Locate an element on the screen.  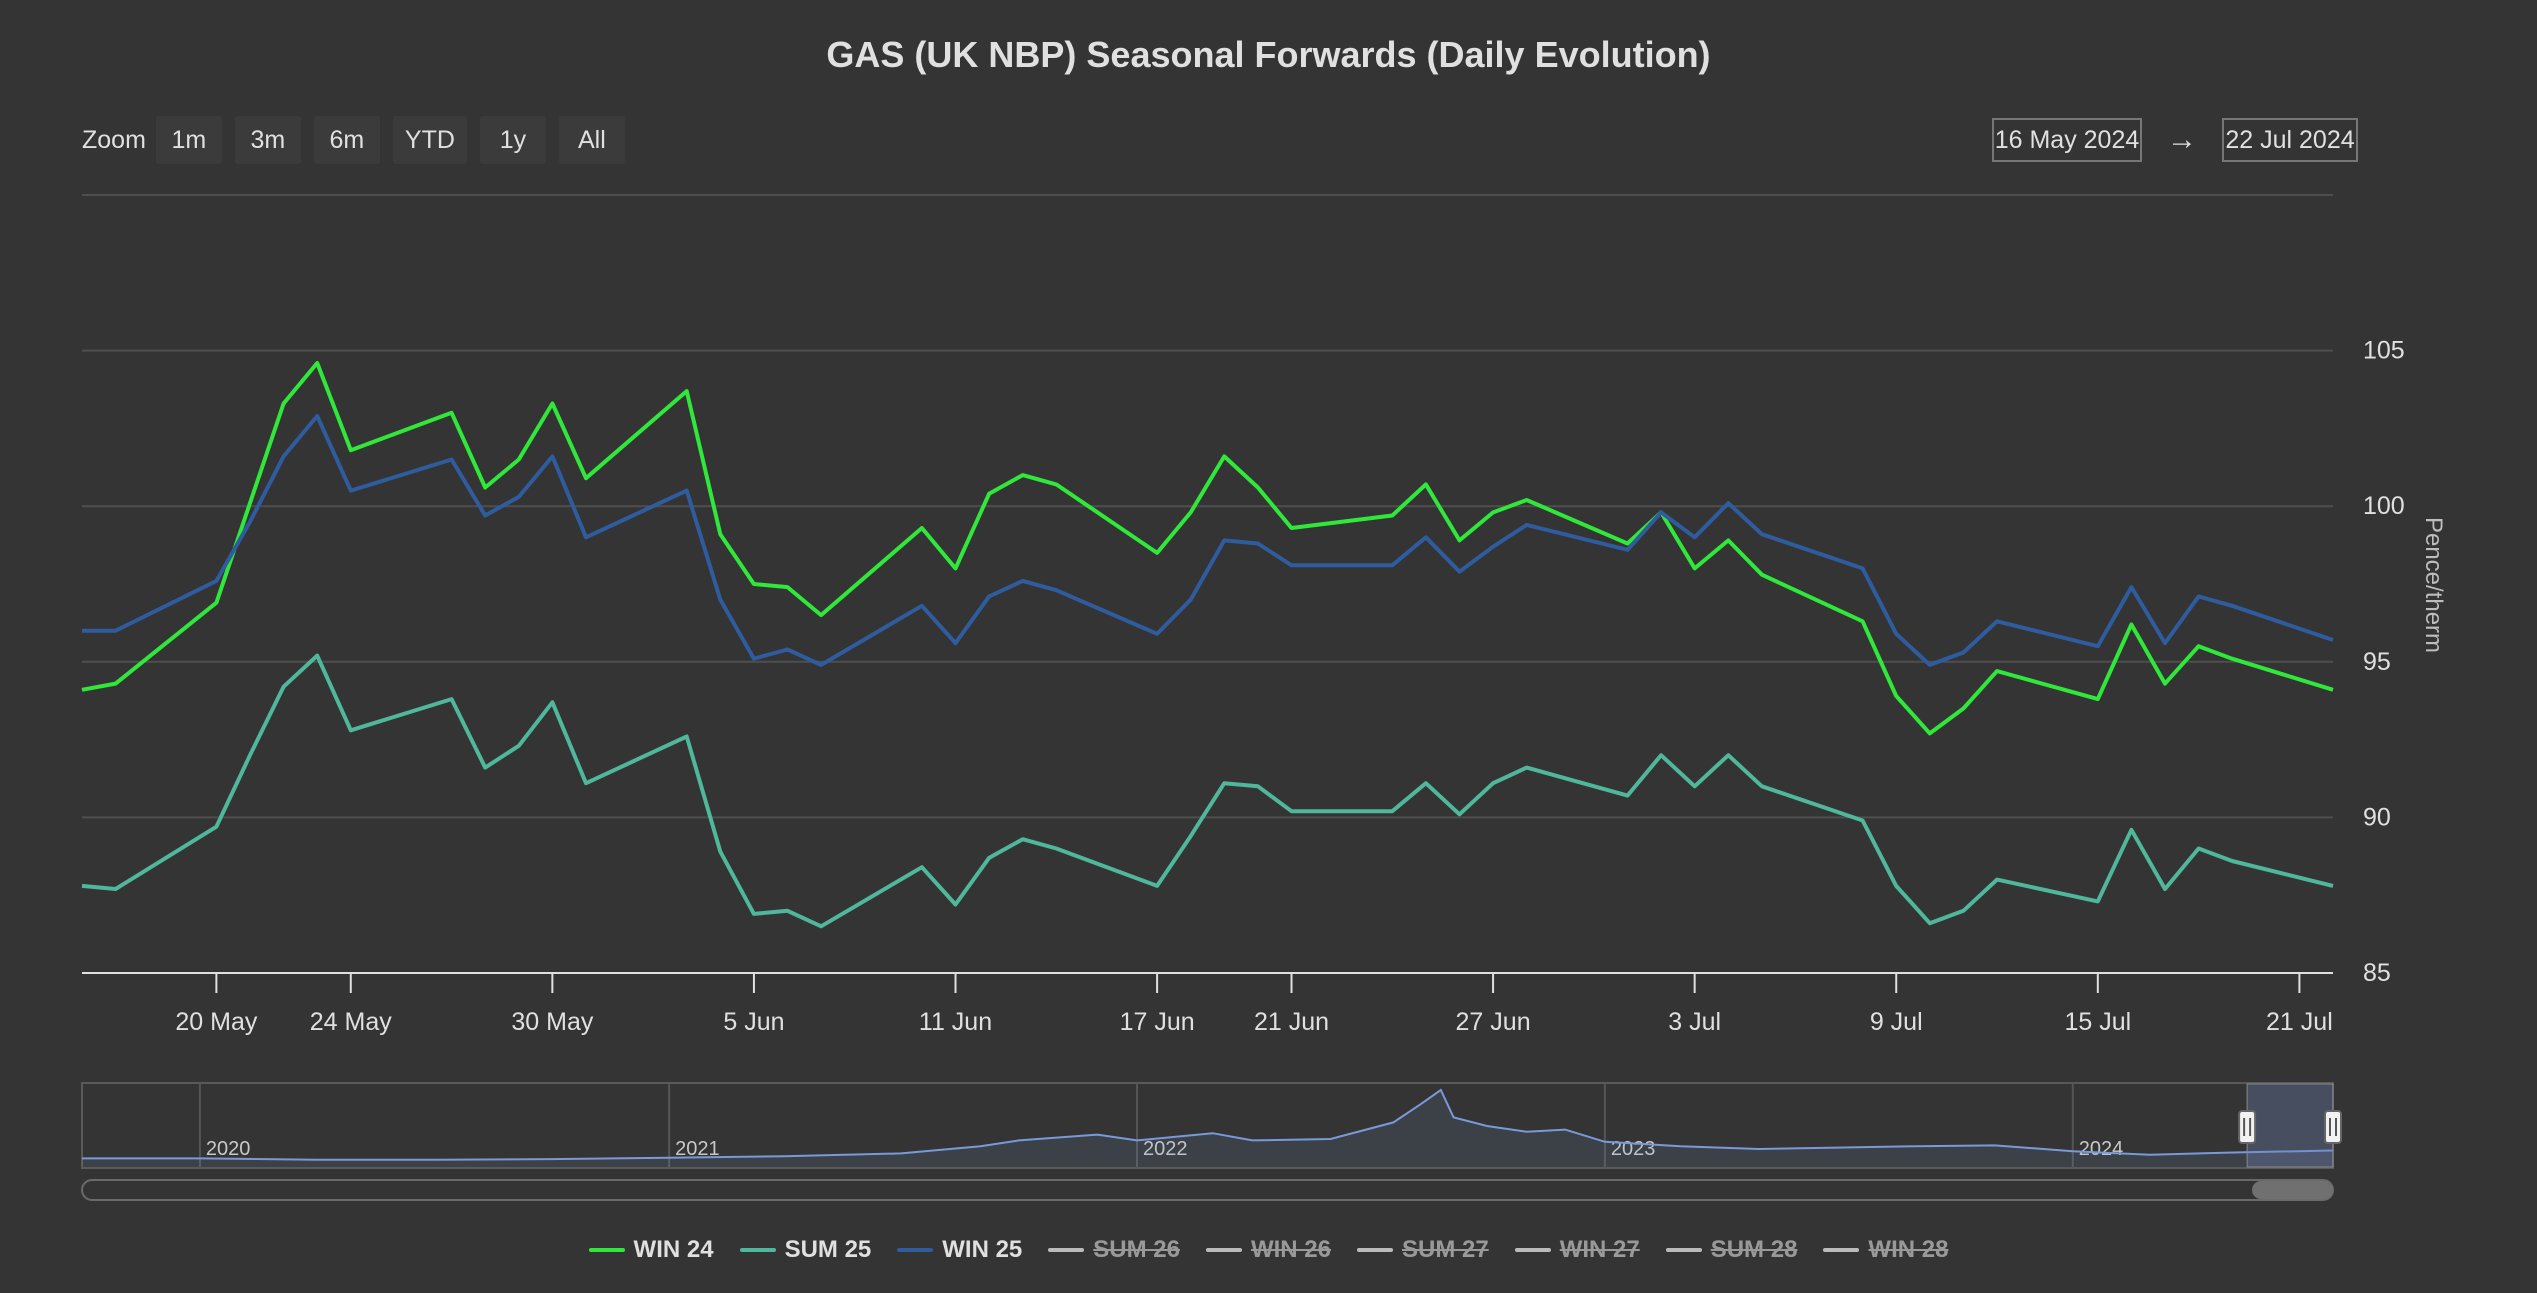
range-from-input is located at coordinates (2067, 140).